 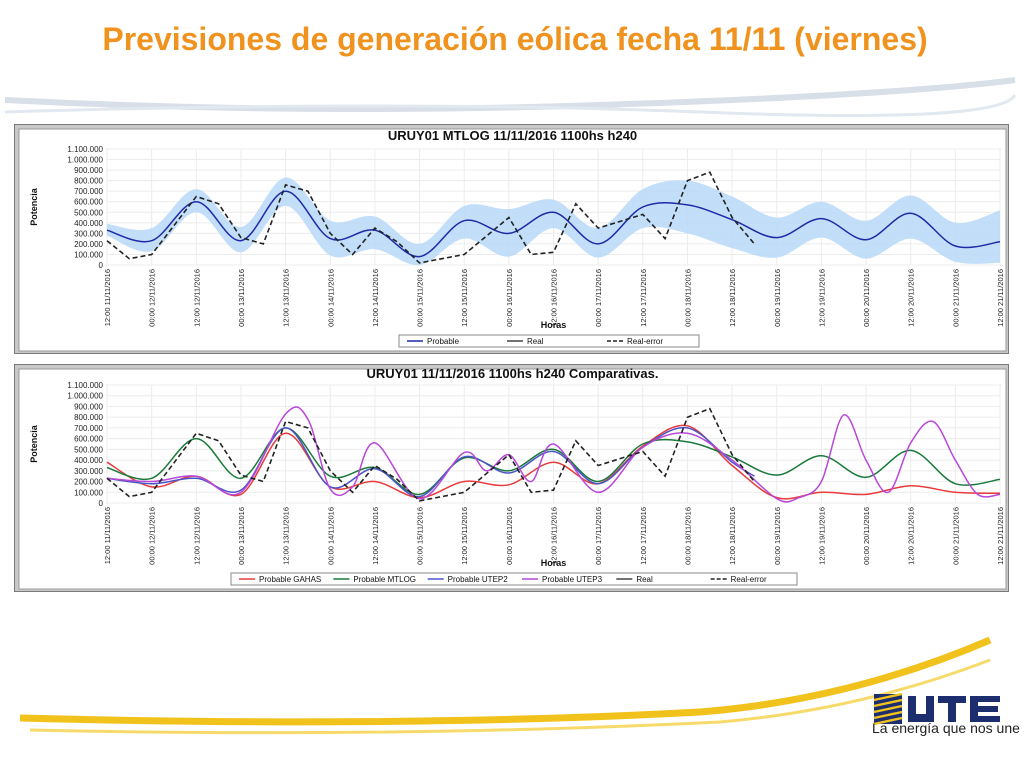 I want to click on legend-entry: Probable MTLOG, so click(x=384, y=579).